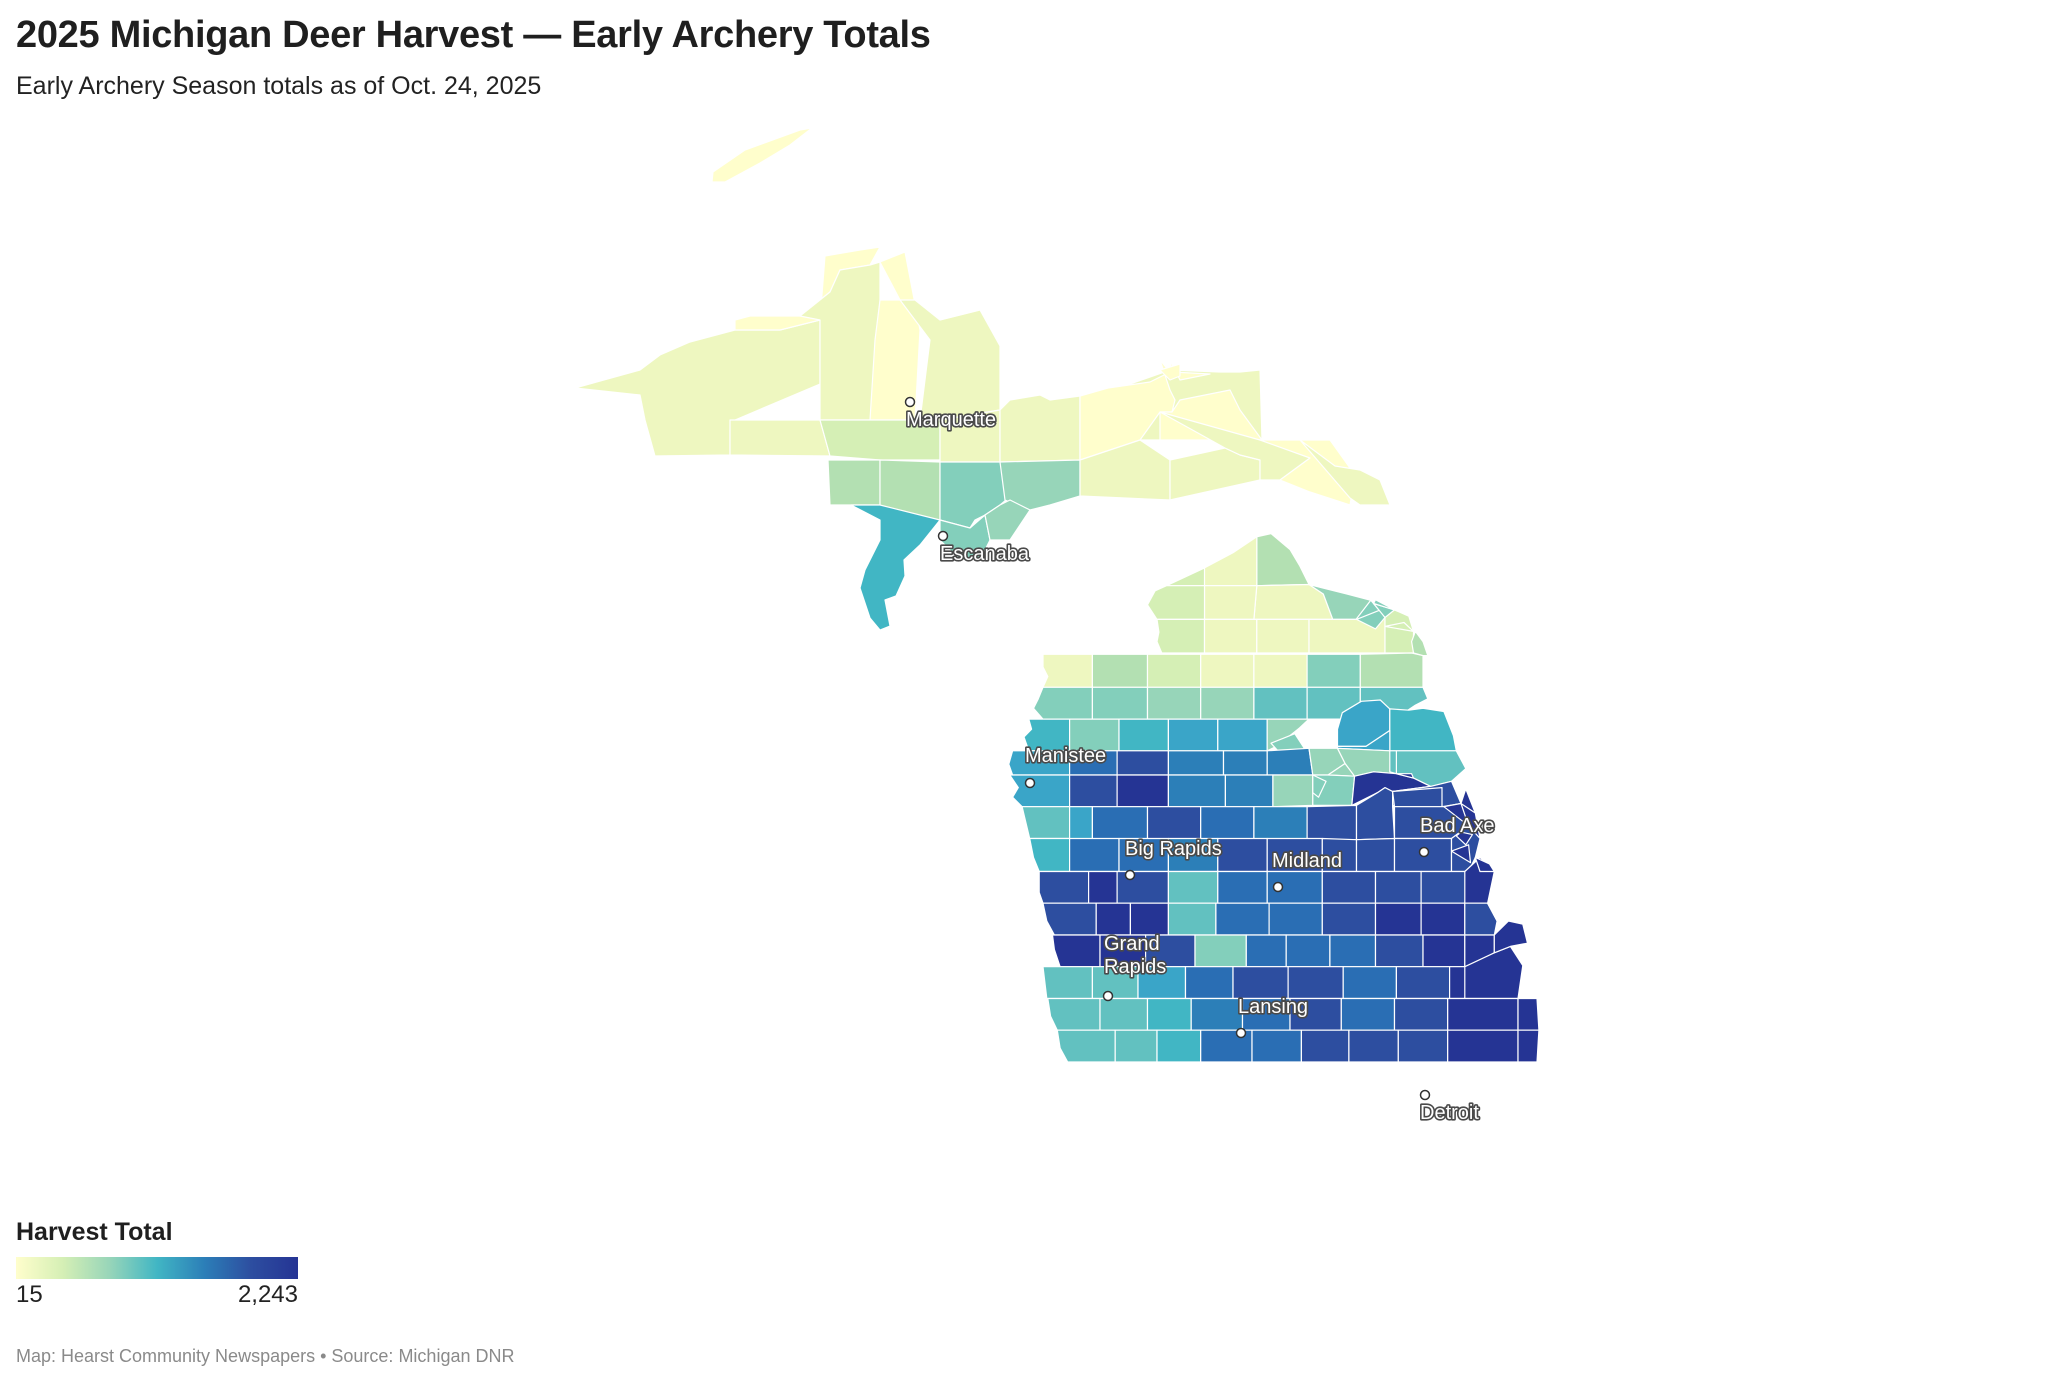 The width and height of the screenshot is (2048, 1378). Describe the element at coordinates (1173, 849) in the screenshot. I see `city-label: Big Rapids` at that location.